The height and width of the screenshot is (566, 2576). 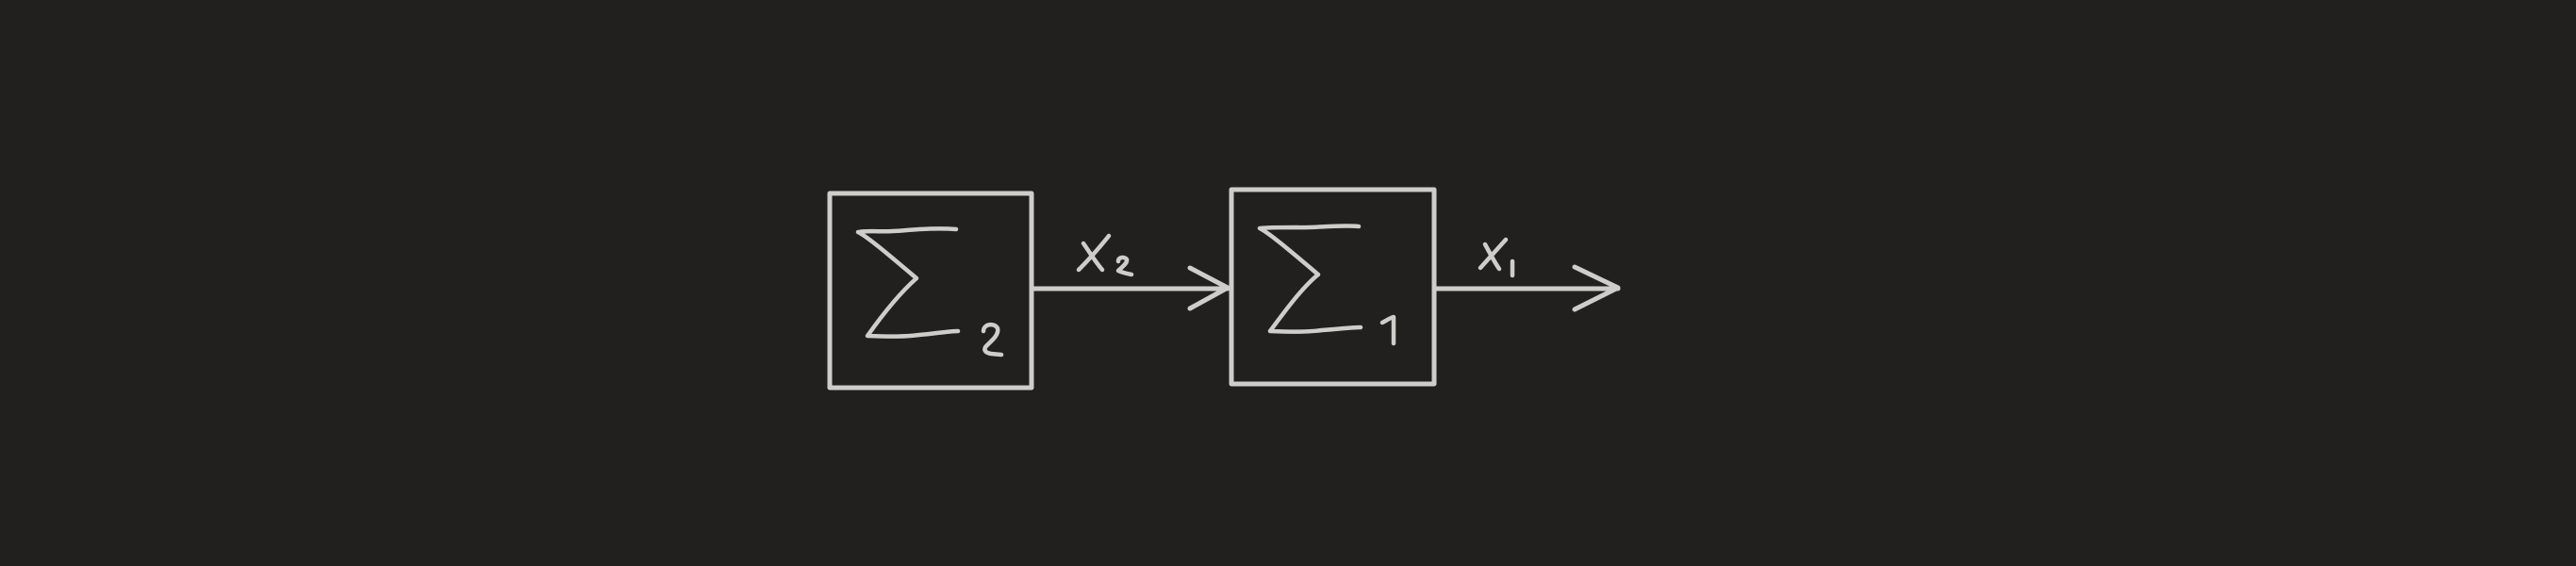 I want to click on signal-x2-label-x, so click(x=1094, y=253).